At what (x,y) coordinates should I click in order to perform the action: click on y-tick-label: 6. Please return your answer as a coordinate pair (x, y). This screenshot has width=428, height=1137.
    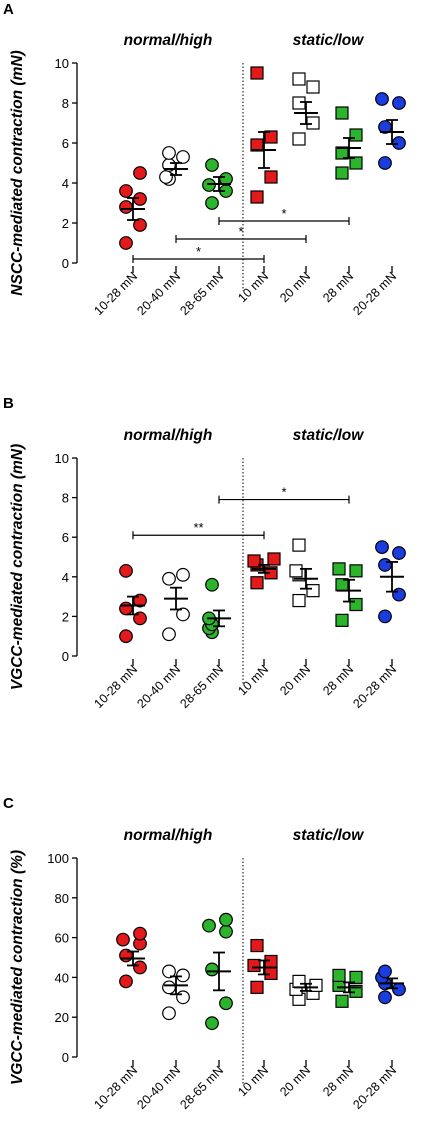
    Looking at the image, I should click on (65, 537).